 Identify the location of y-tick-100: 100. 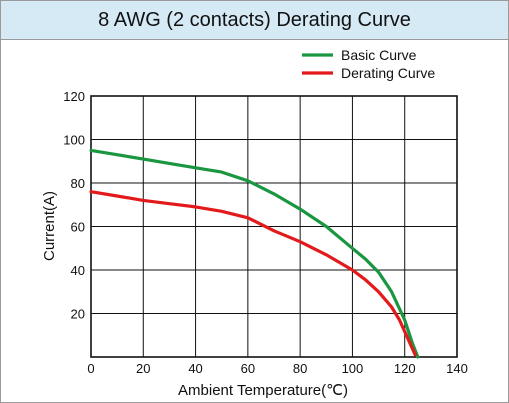
(74, 140).